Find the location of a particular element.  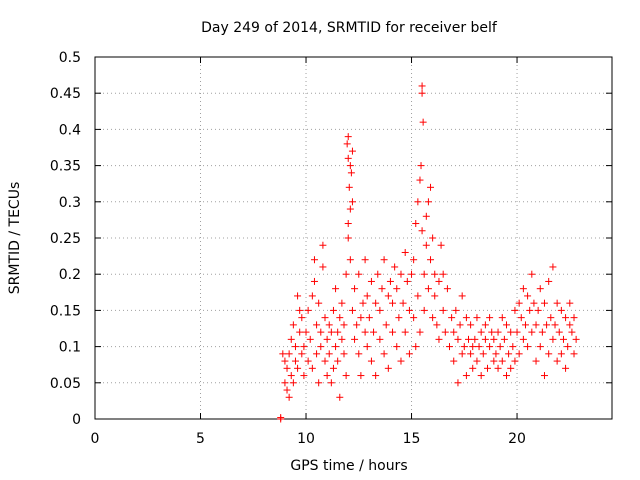

x-tick-label: 20 is located at coordinates (517, 439).